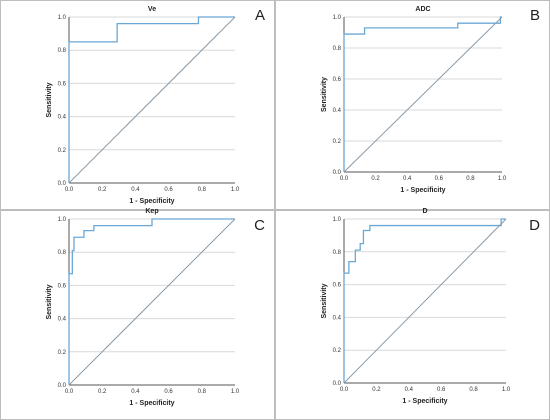 This screenshot has height=420, width=550. I want to click on chart-title: Kep, so click(151, 211).